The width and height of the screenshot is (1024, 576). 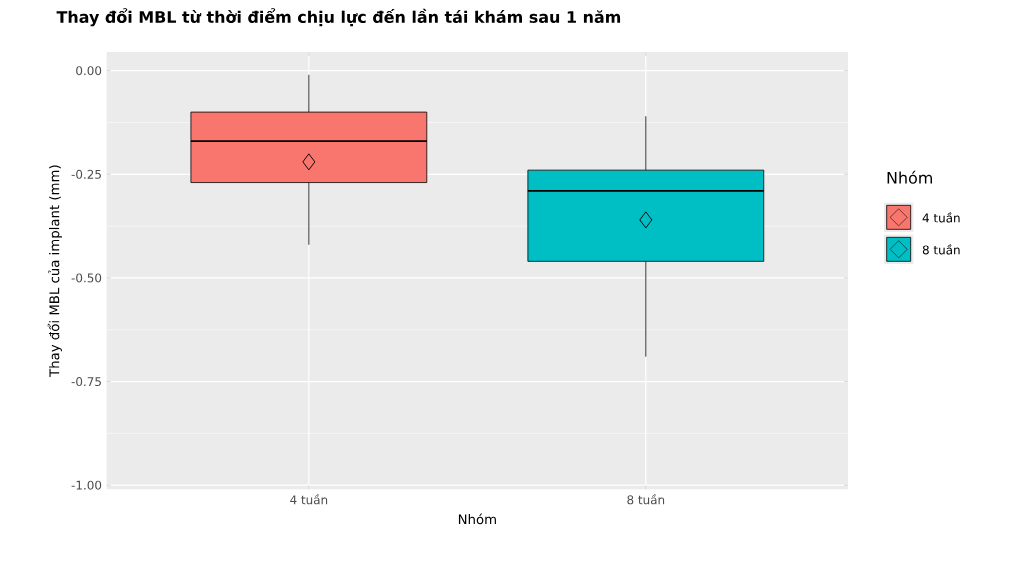 I want to click on legend-label: 4 tuần, so click(x=941, y=217).